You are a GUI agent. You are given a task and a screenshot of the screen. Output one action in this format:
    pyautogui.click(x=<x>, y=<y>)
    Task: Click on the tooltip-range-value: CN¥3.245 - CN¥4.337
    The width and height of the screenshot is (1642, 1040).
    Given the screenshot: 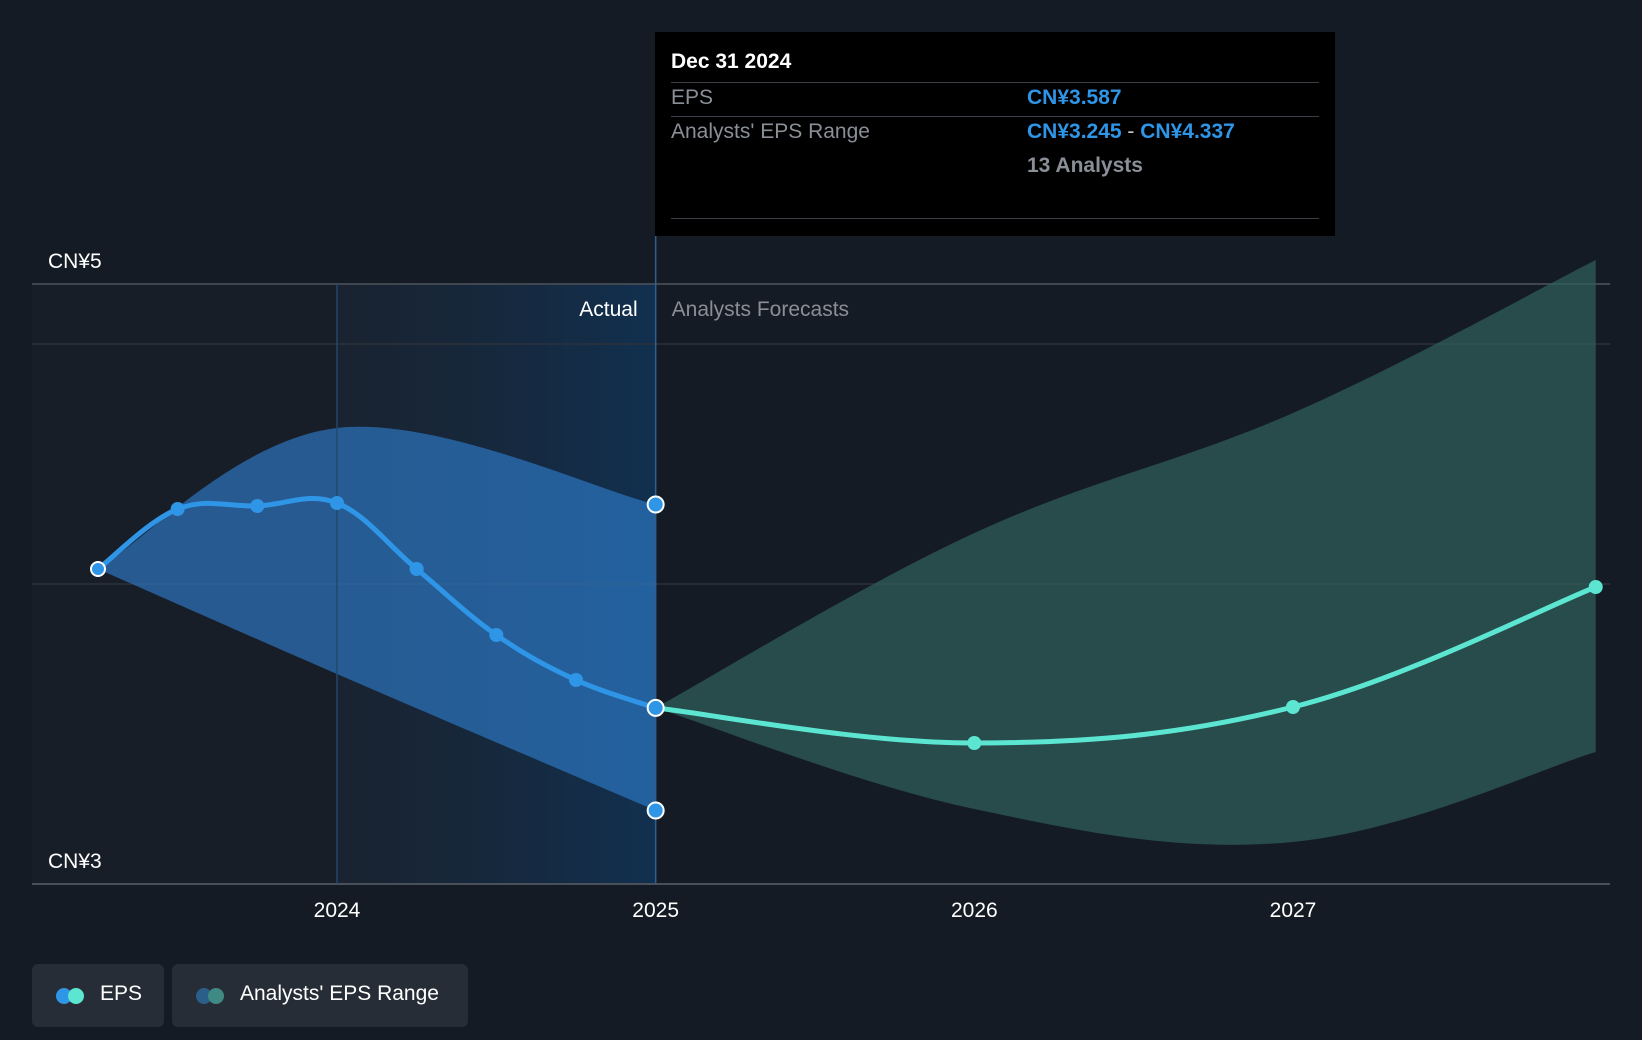 What is the action you would take?
    pyautogui.click(x=1131, y=132)
    